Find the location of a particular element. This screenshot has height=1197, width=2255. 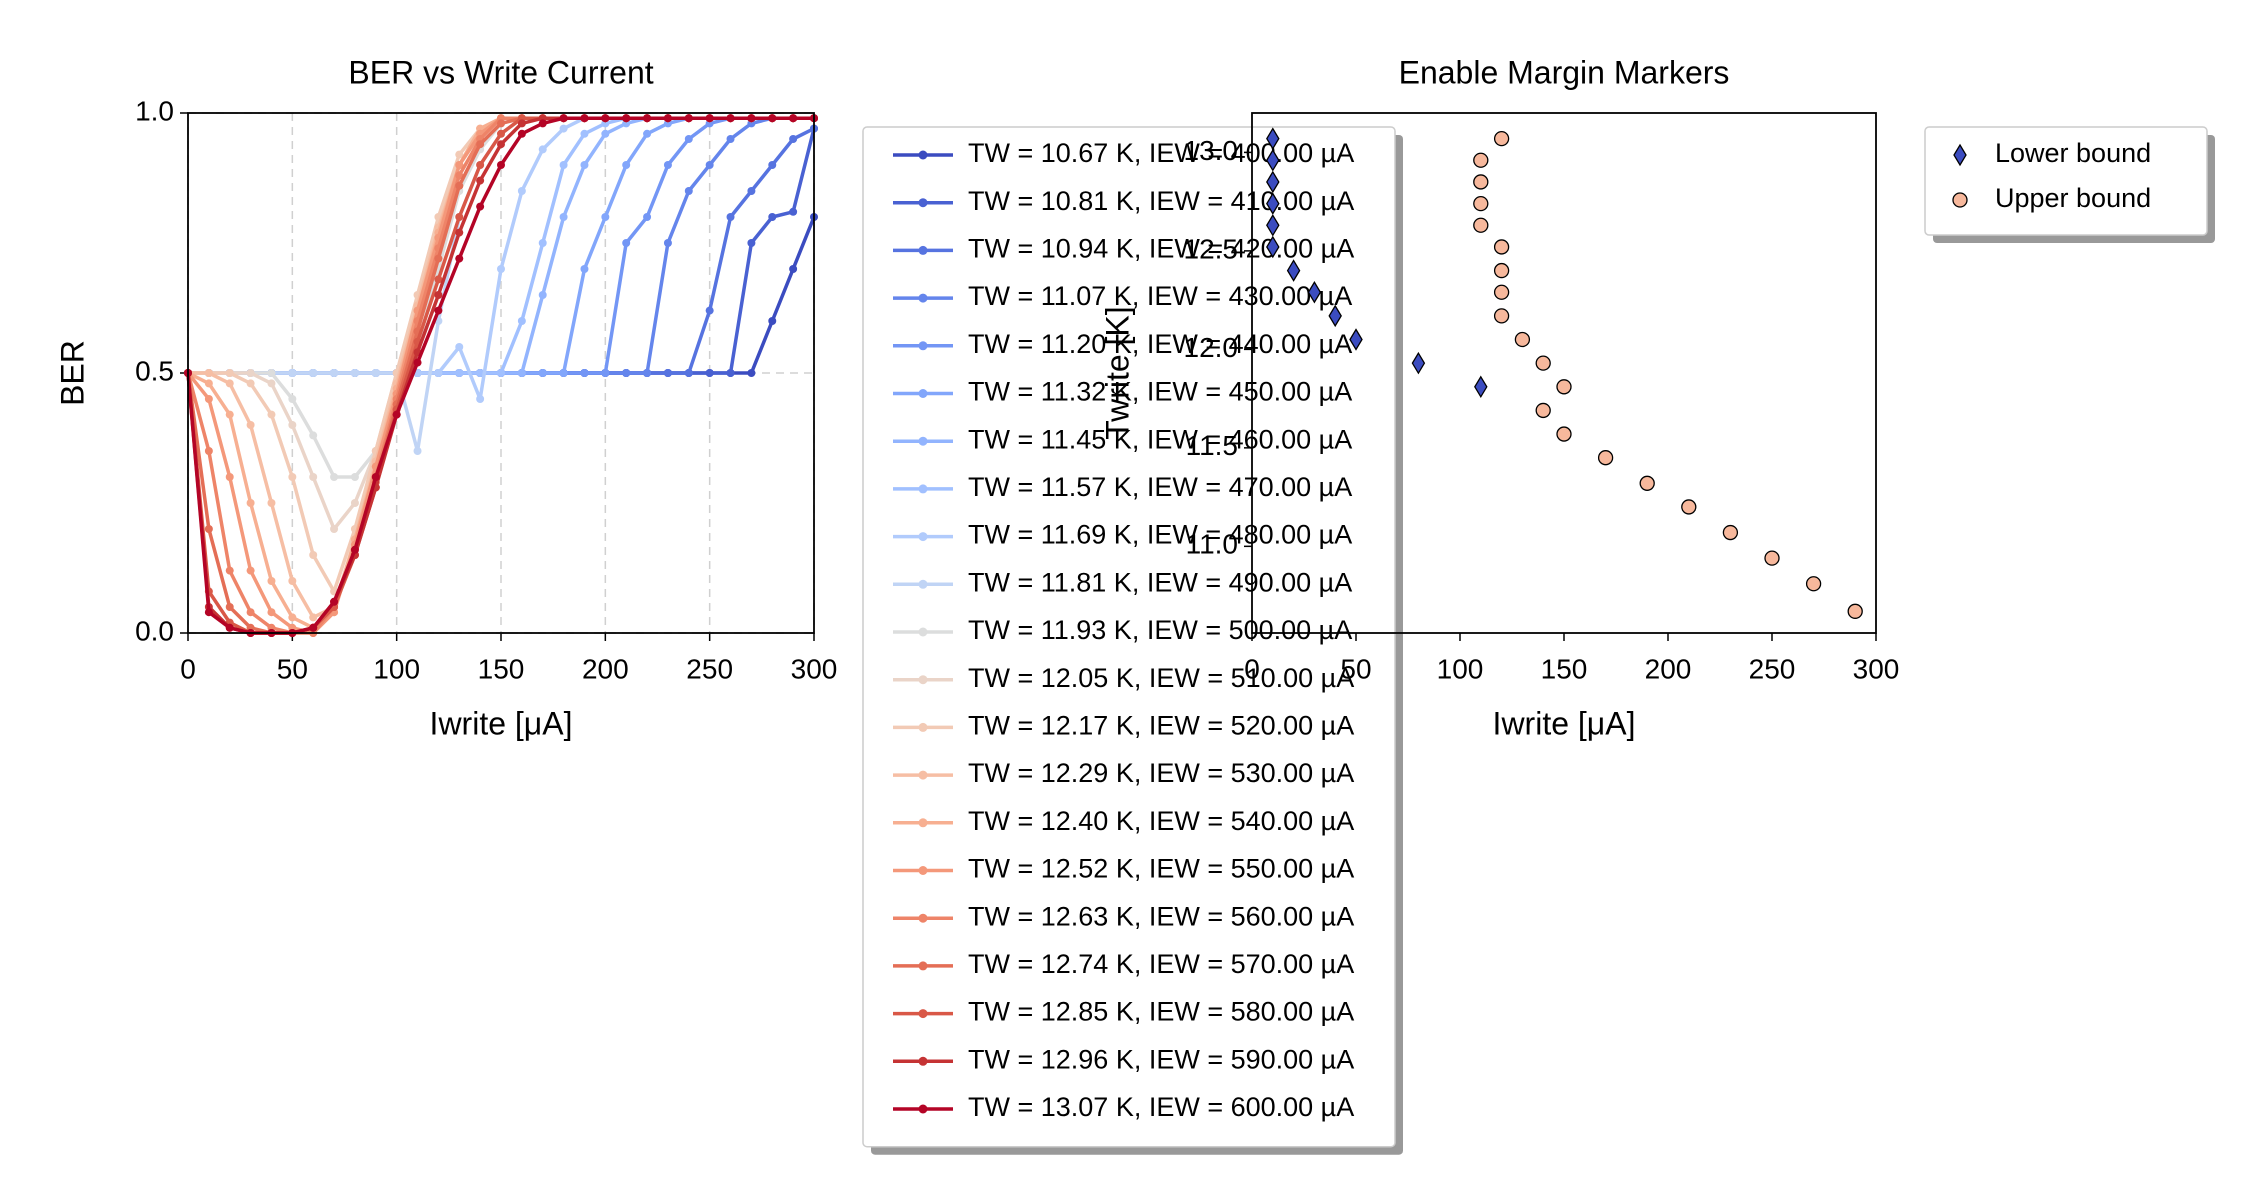

y-tick-label: 12.0 is located at coordinates (1211, 347).